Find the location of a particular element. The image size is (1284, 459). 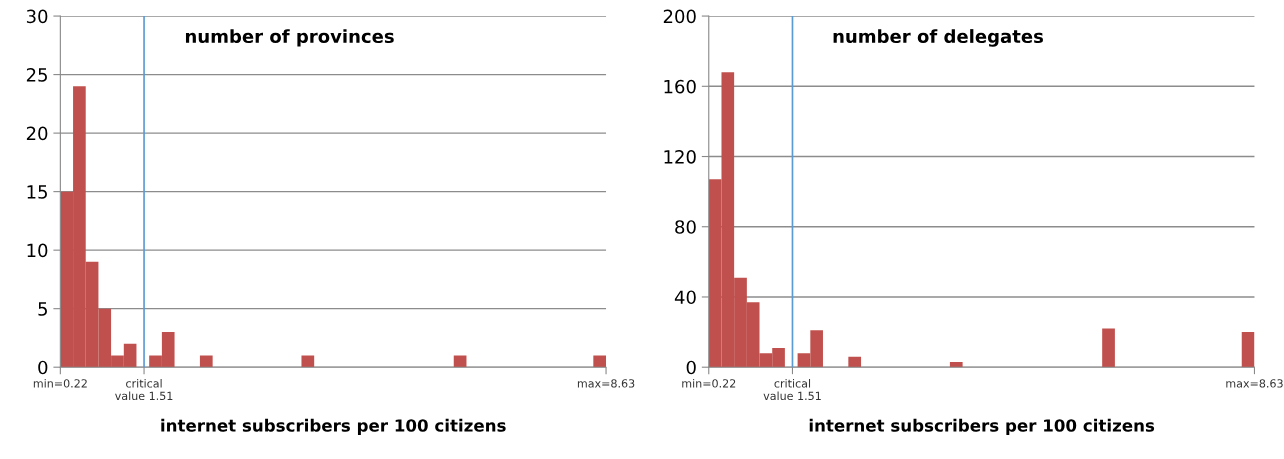

y-tick-label: 15 is located at coordinates (37, 192).